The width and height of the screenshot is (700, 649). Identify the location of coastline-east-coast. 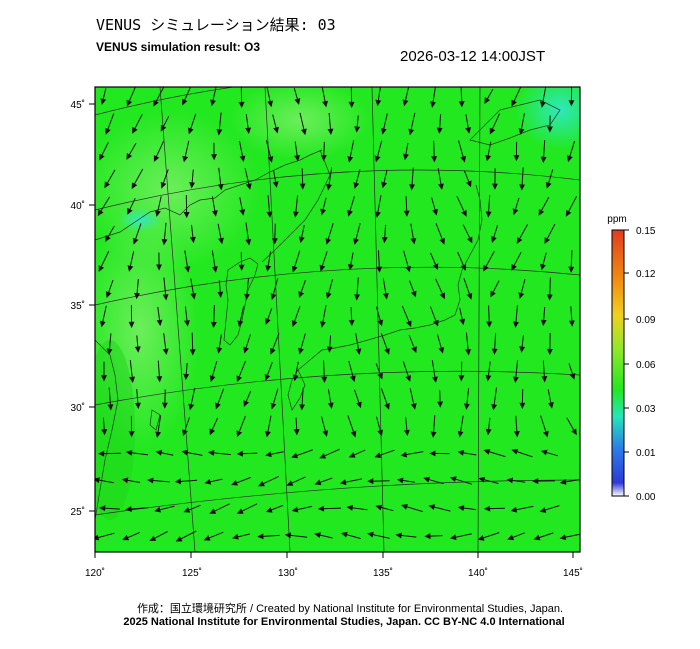
(296, 206).